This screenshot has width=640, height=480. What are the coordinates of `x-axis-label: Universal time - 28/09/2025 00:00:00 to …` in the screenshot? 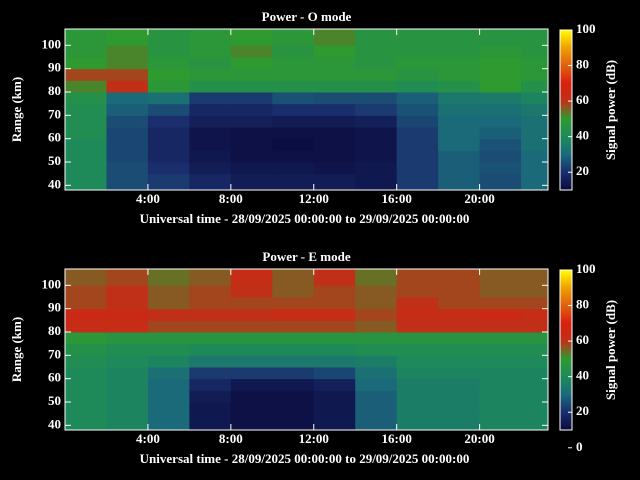 It's located at (305, 458).